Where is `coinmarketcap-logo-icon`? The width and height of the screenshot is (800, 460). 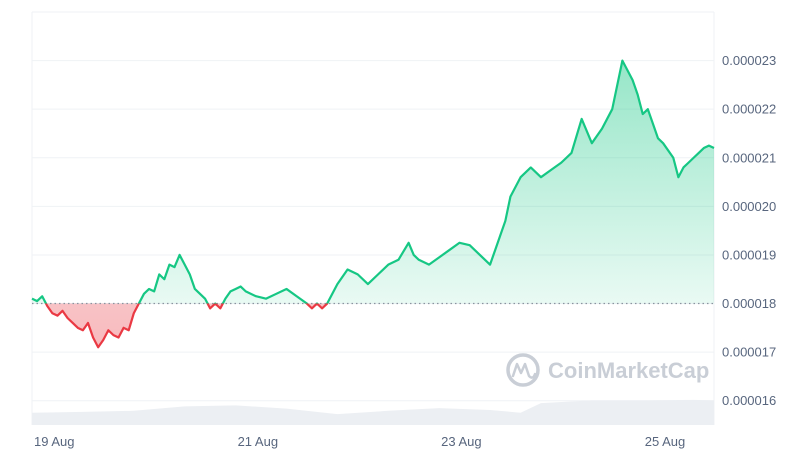 coinmarketcap-logo-icon is located at coordinates (523, 370).